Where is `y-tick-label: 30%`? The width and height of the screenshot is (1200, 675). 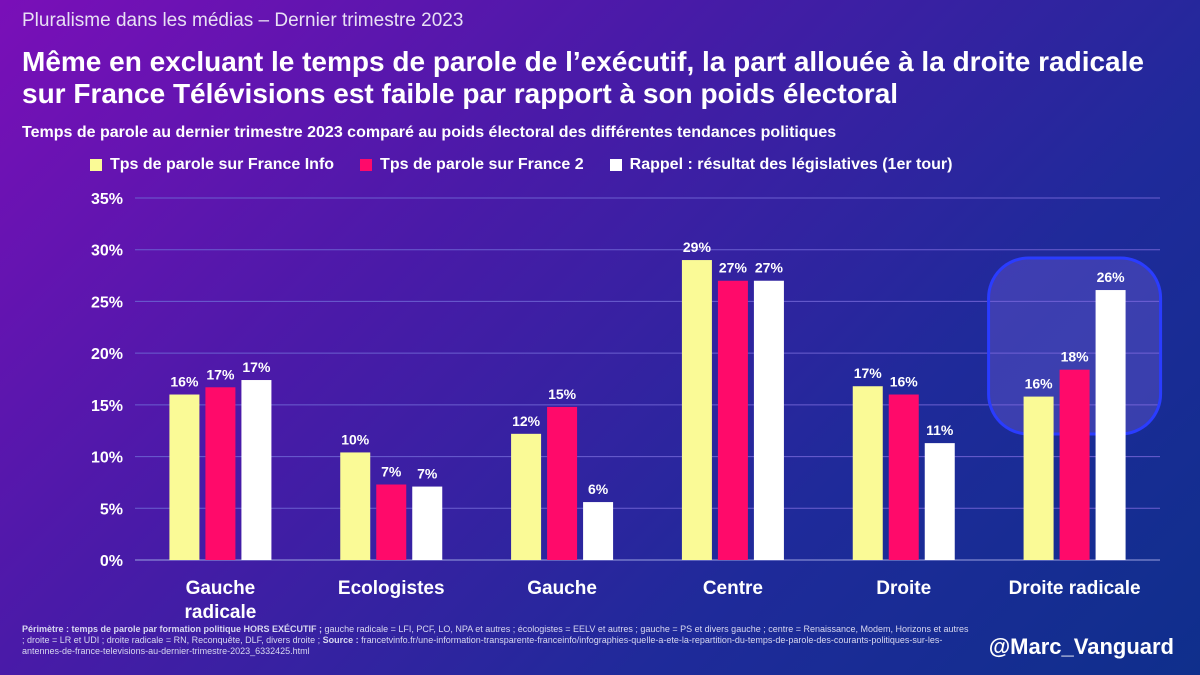
y-tick-label: 30% is located at coordinates (107, 251).